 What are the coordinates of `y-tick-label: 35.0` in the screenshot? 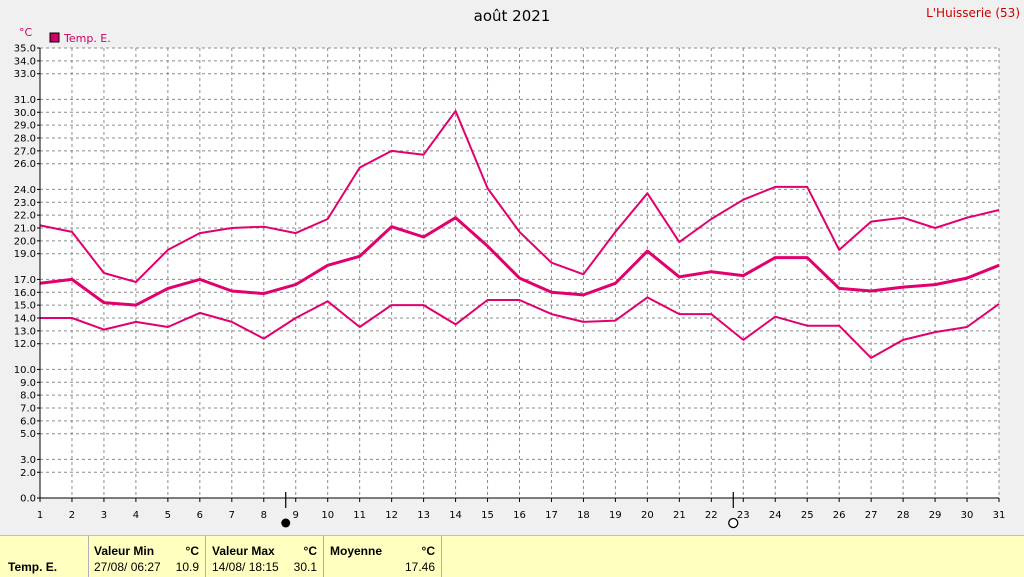 It's located at (25, 49).